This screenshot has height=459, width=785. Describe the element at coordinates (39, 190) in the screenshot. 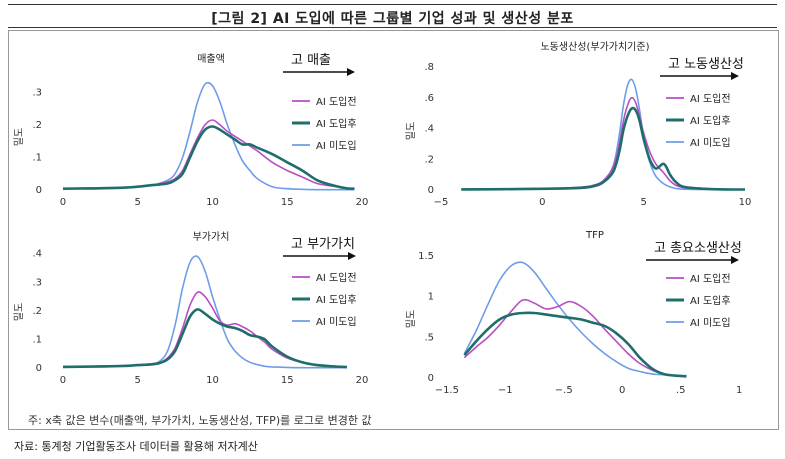

I see `panel-0-y-tick-label: 0` at that location.